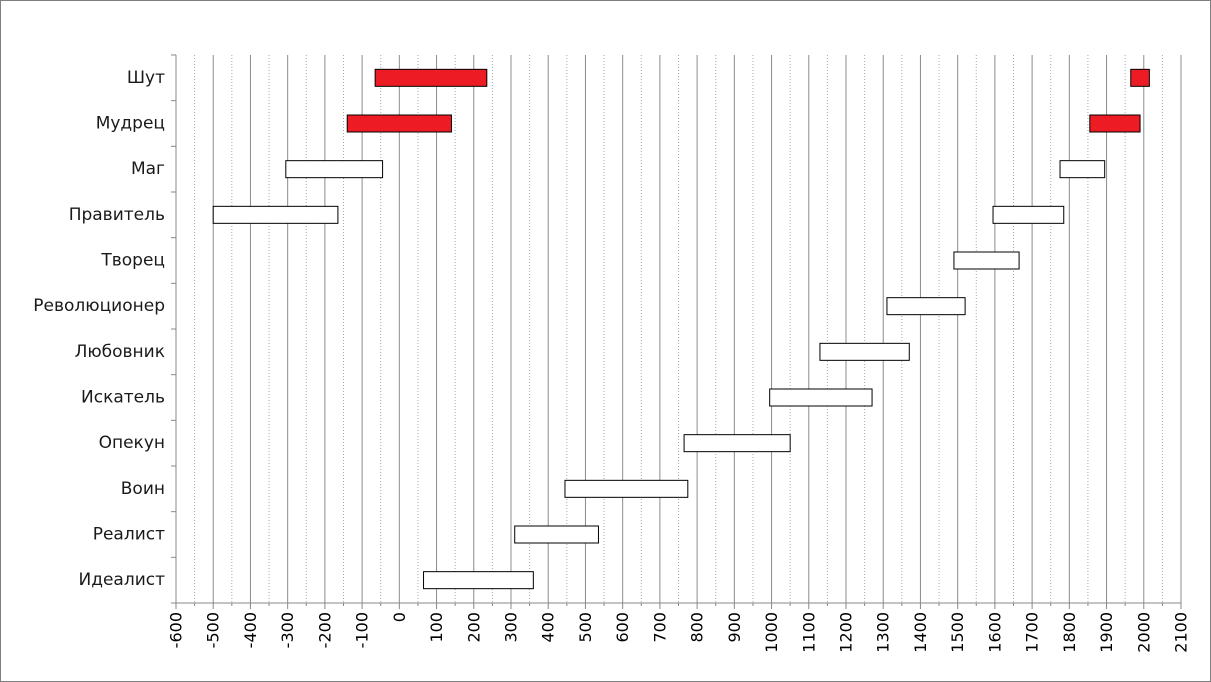  Describe the element at coordinates (436, 627) in the screenshot. I see `x-tick-label: 100` at that location.